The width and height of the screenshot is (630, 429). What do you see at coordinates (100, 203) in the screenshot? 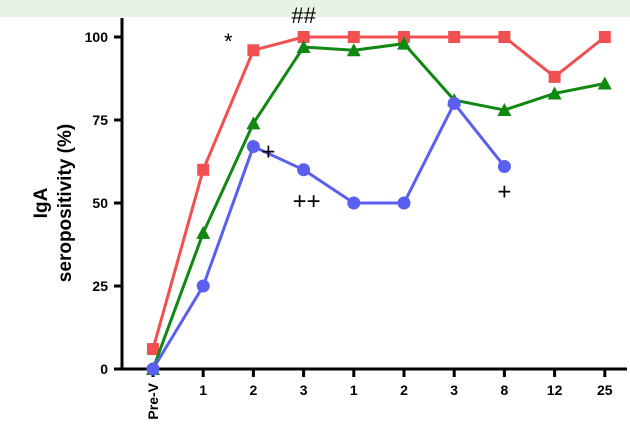
I see `y-tick-label: 50` at bounding box center [100, 203].